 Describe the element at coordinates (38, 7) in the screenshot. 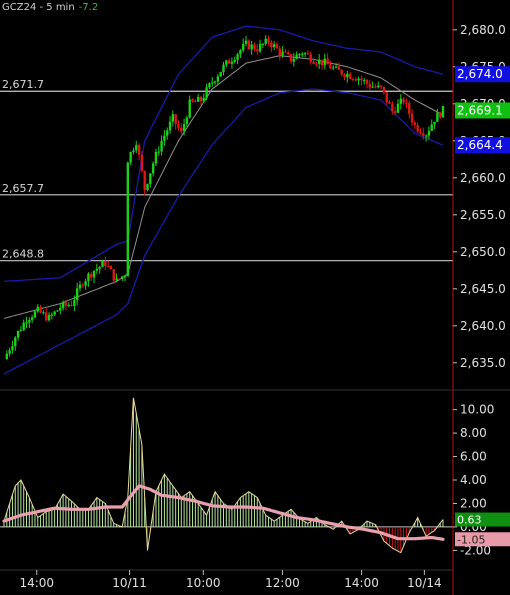

I see `symbol-label: GCZ24 - 5 min` at that location.